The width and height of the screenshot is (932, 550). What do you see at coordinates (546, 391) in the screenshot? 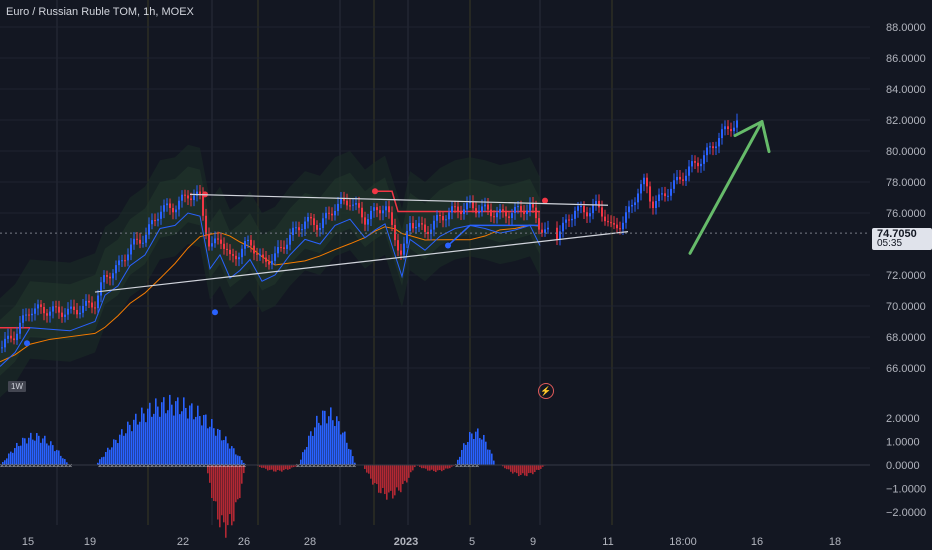
I see `flash-icon: ⚡` at bounding box center [546, 391].